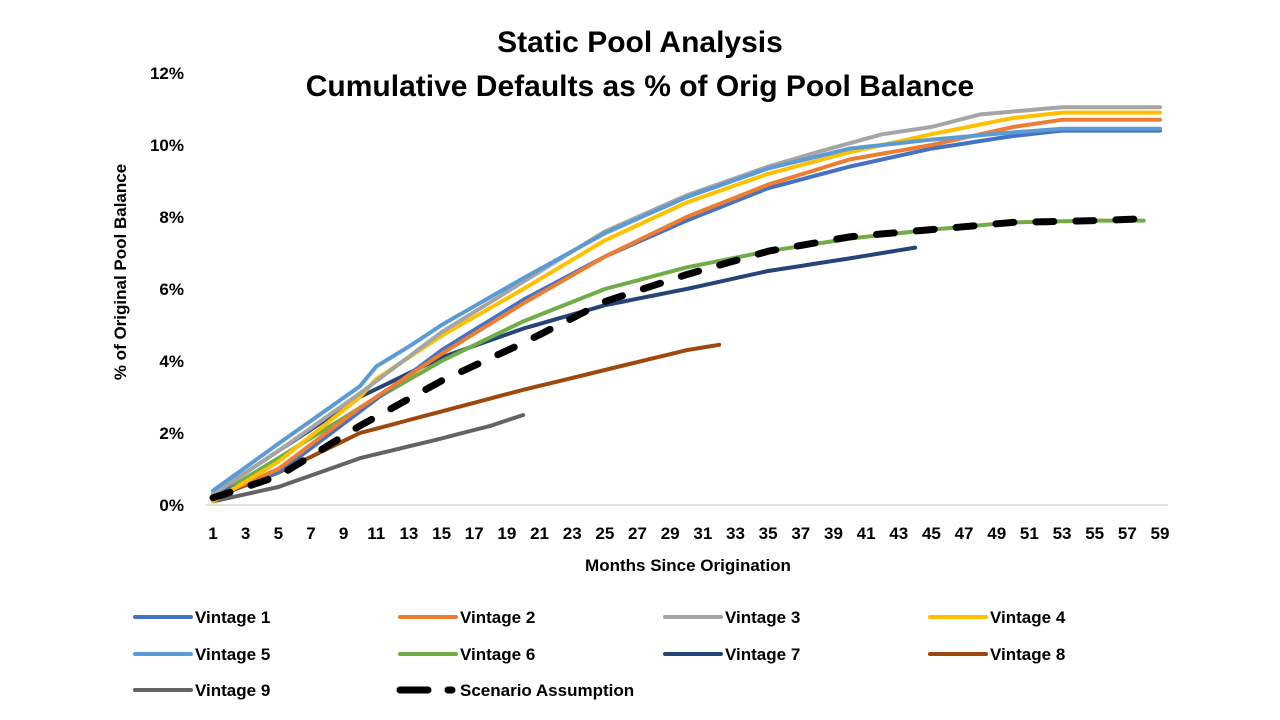 This screenshot has width=1280, height=720. What do you see at coordinates (866, 533) in the screenshot?
I see `x-tick-label: 41` at bounding box center [866, 533].